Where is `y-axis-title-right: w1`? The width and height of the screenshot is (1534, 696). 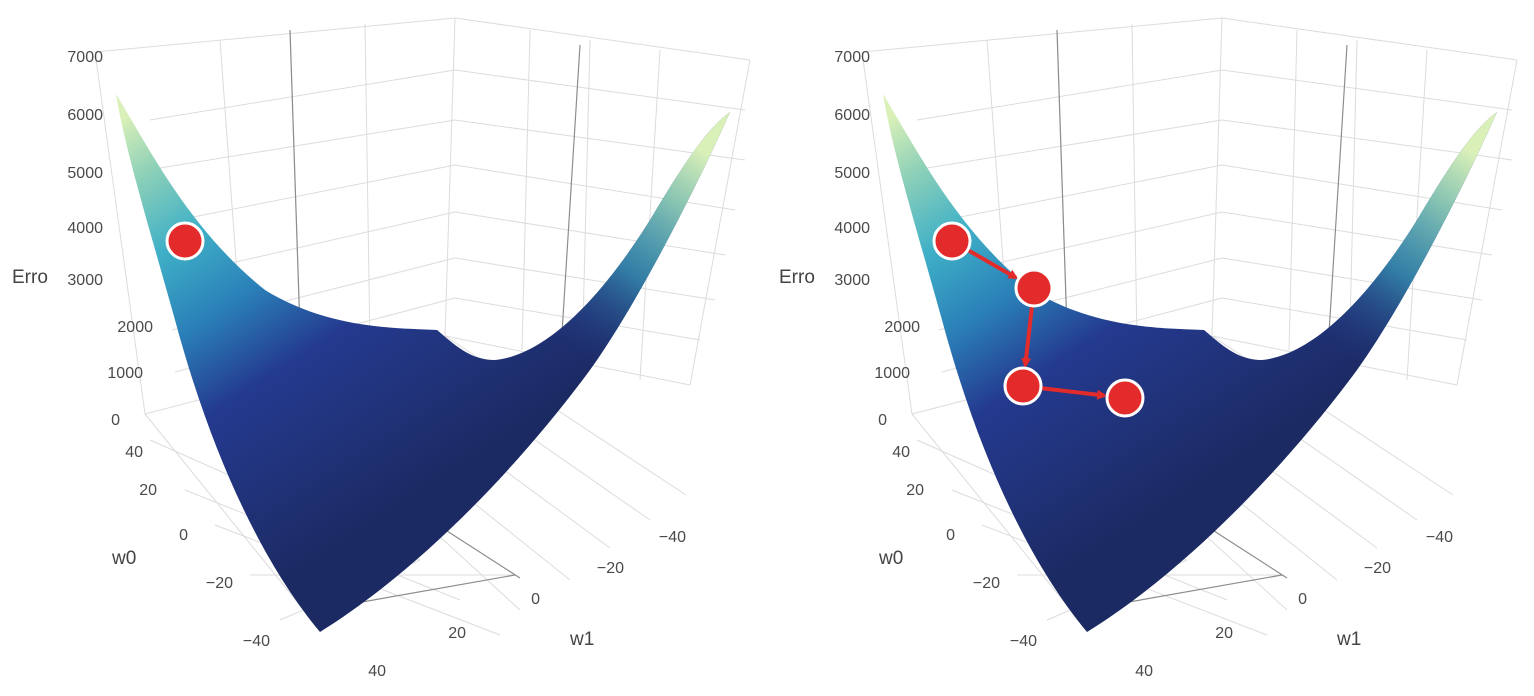
y-axis-title-right: w1 is located at coordinates (1348, 639).